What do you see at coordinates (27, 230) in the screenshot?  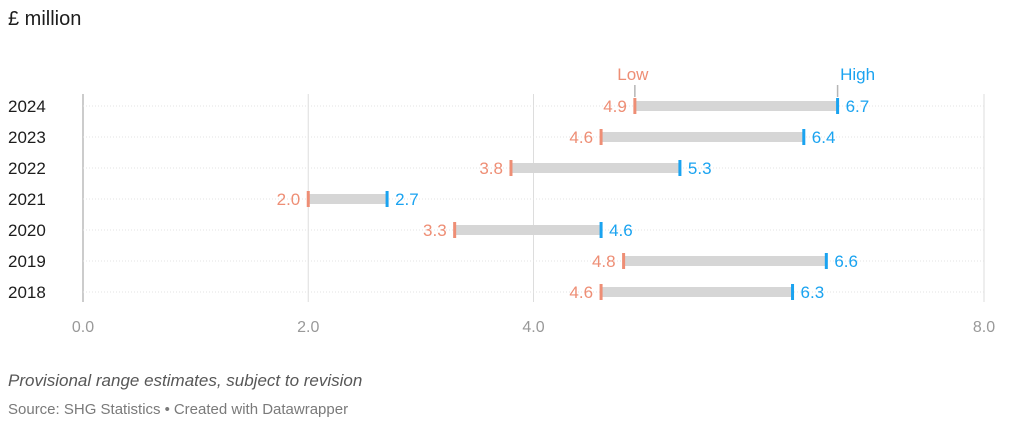 I see `category-label: 2020` at bounding box center [27, 230].